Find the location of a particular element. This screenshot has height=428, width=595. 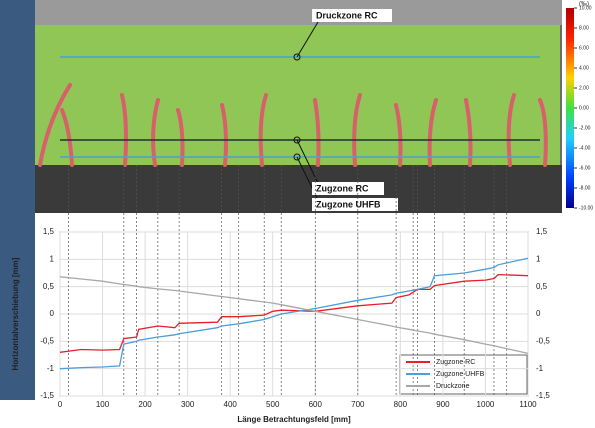

y2-tick-label: 1 is located at coordinates (538, 258).